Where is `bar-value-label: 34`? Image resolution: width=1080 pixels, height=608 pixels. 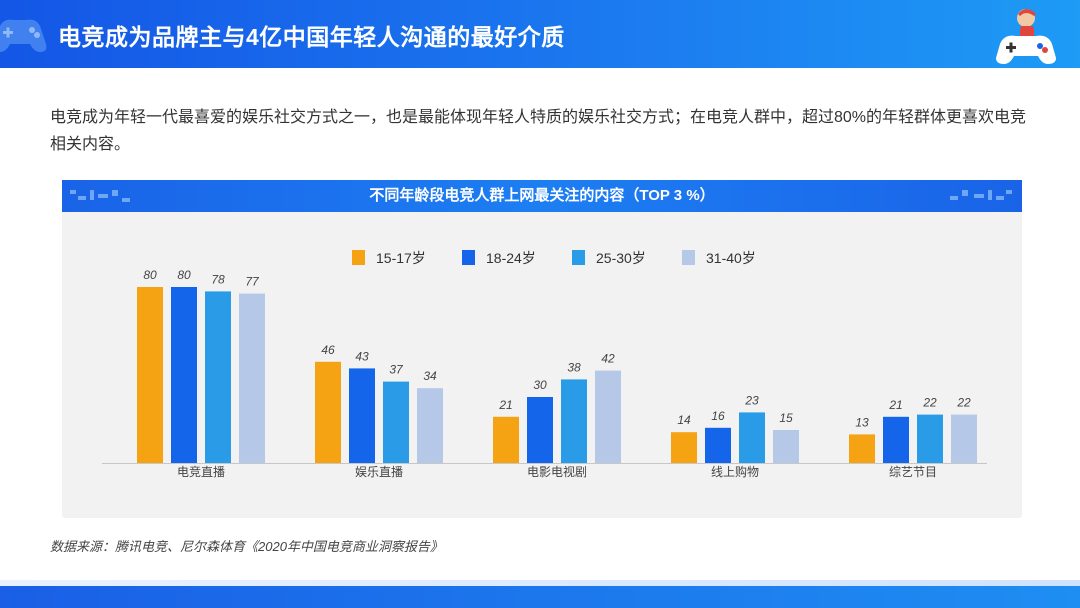 bar-value-label: 34 is located at coordinates (430, 376).